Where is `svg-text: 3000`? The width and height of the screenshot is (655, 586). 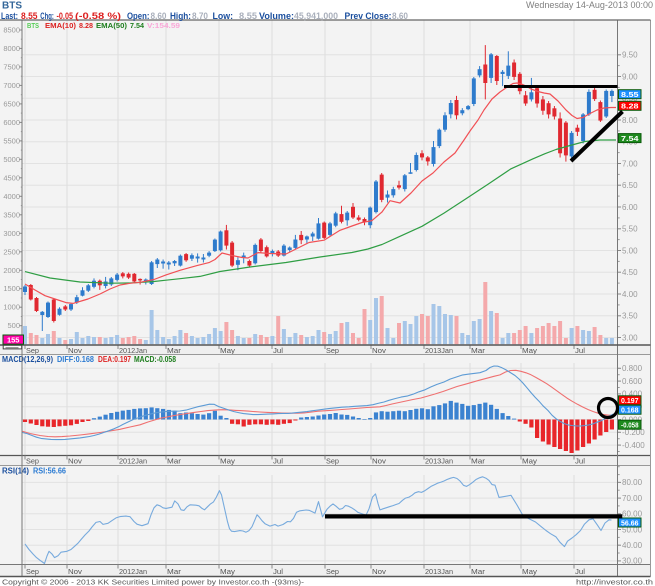
svg-text: 3000 is located at coordinates (11, 233).